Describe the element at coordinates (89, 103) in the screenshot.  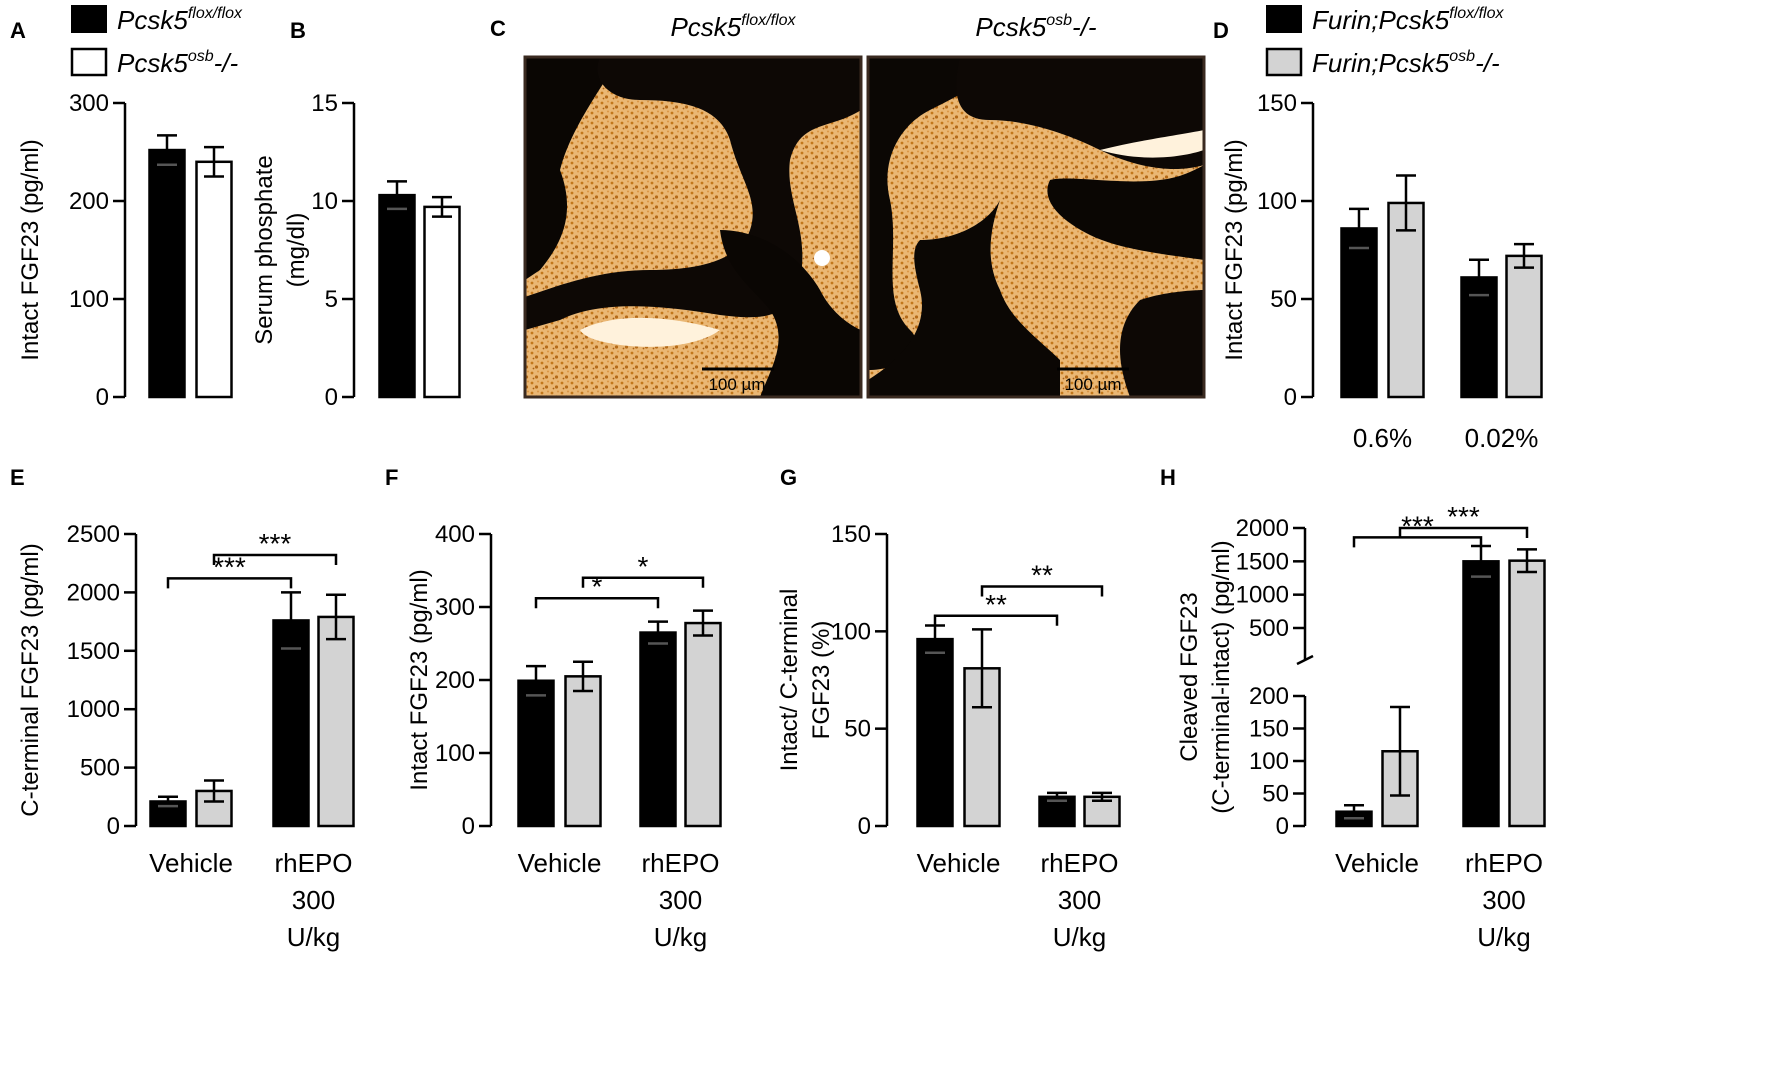
I see `y-tick-label: 300` at that location.